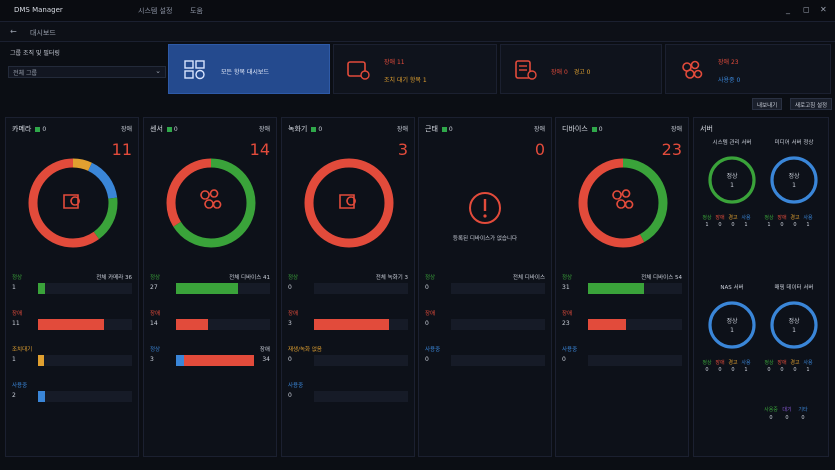  Describe the element at coordinates (439, 129) in the screenshot. I see `panel-title: 근태 0` at that location.